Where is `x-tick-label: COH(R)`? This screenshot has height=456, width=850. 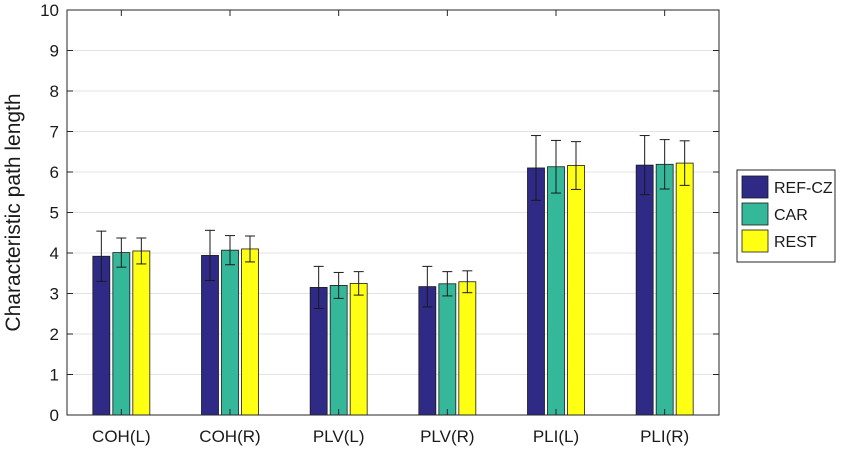 x-tick-label: COH(R) is located at coordinates (229, 436).